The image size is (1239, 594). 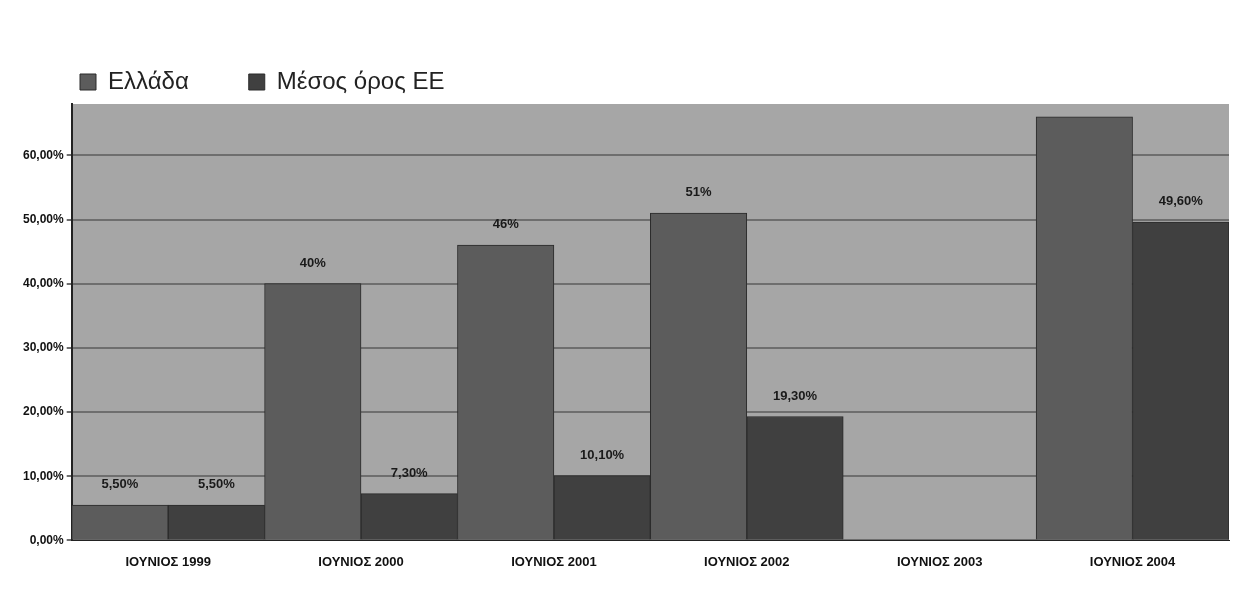 What do you see at coordinates (409, 472) in the screenshot?
I see `data-label: 7,30%` at bounding box center [409, 472].